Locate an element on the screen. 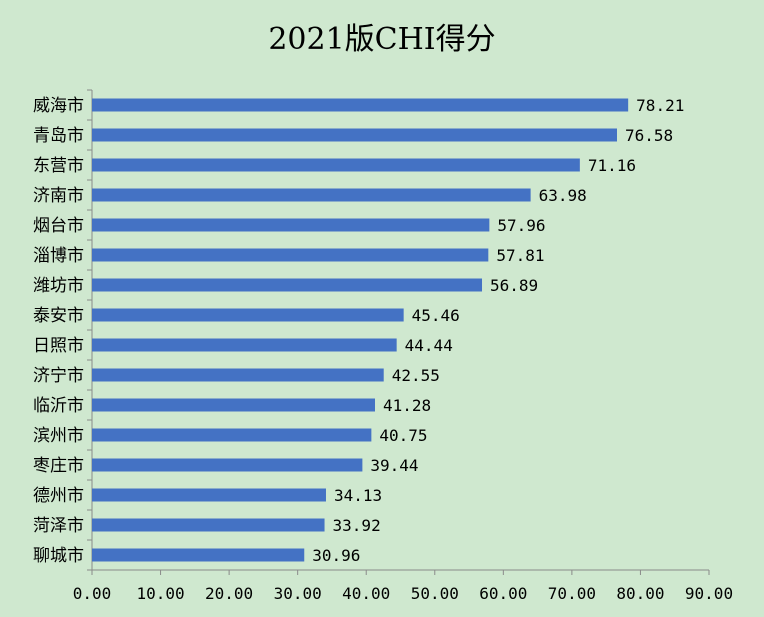  x-tick-label: 60.00 is located at coordinates (503, 593).